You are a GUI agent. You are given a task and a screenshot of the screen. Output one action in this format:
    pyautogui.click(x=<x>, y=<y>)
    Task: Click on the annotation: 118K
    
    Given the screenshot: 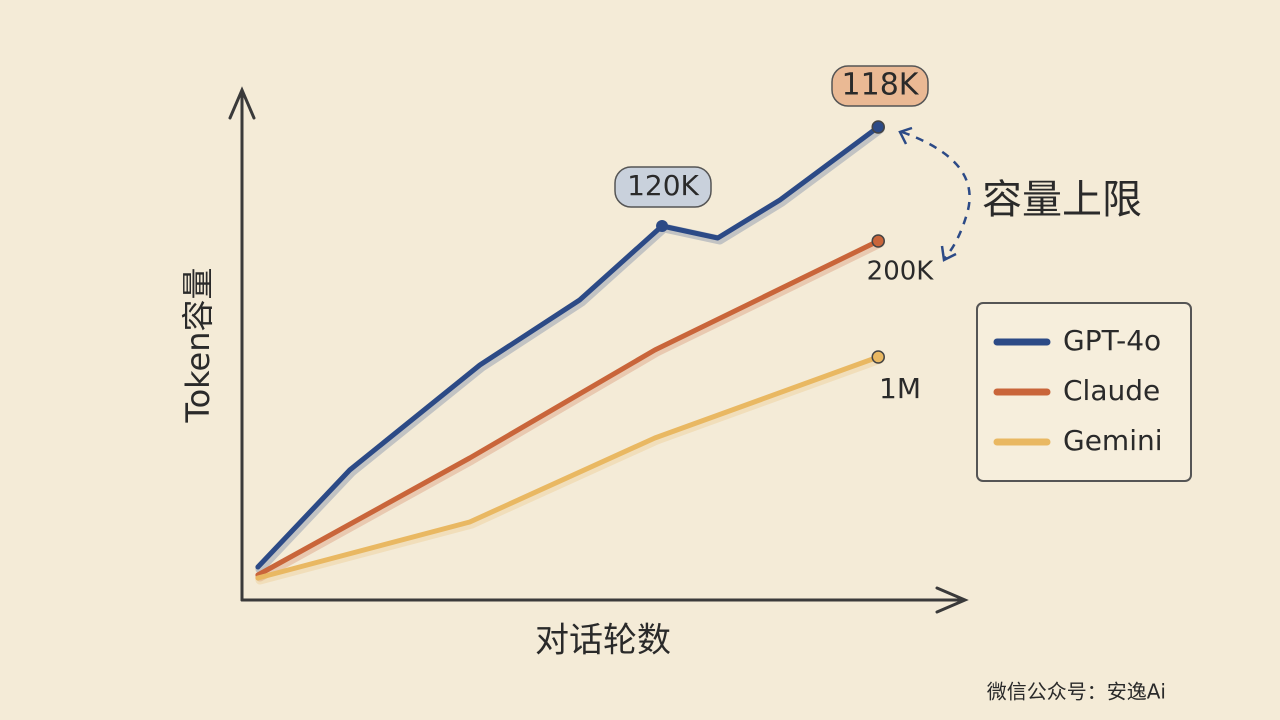 What is the action you would take?
    pyautogui.click(x=881, y=85)
    